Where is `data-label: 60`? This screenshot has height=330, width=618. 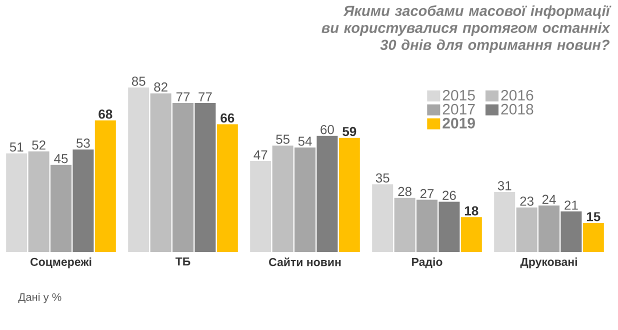 data-label: 60 is located at coordinates (327, 129).